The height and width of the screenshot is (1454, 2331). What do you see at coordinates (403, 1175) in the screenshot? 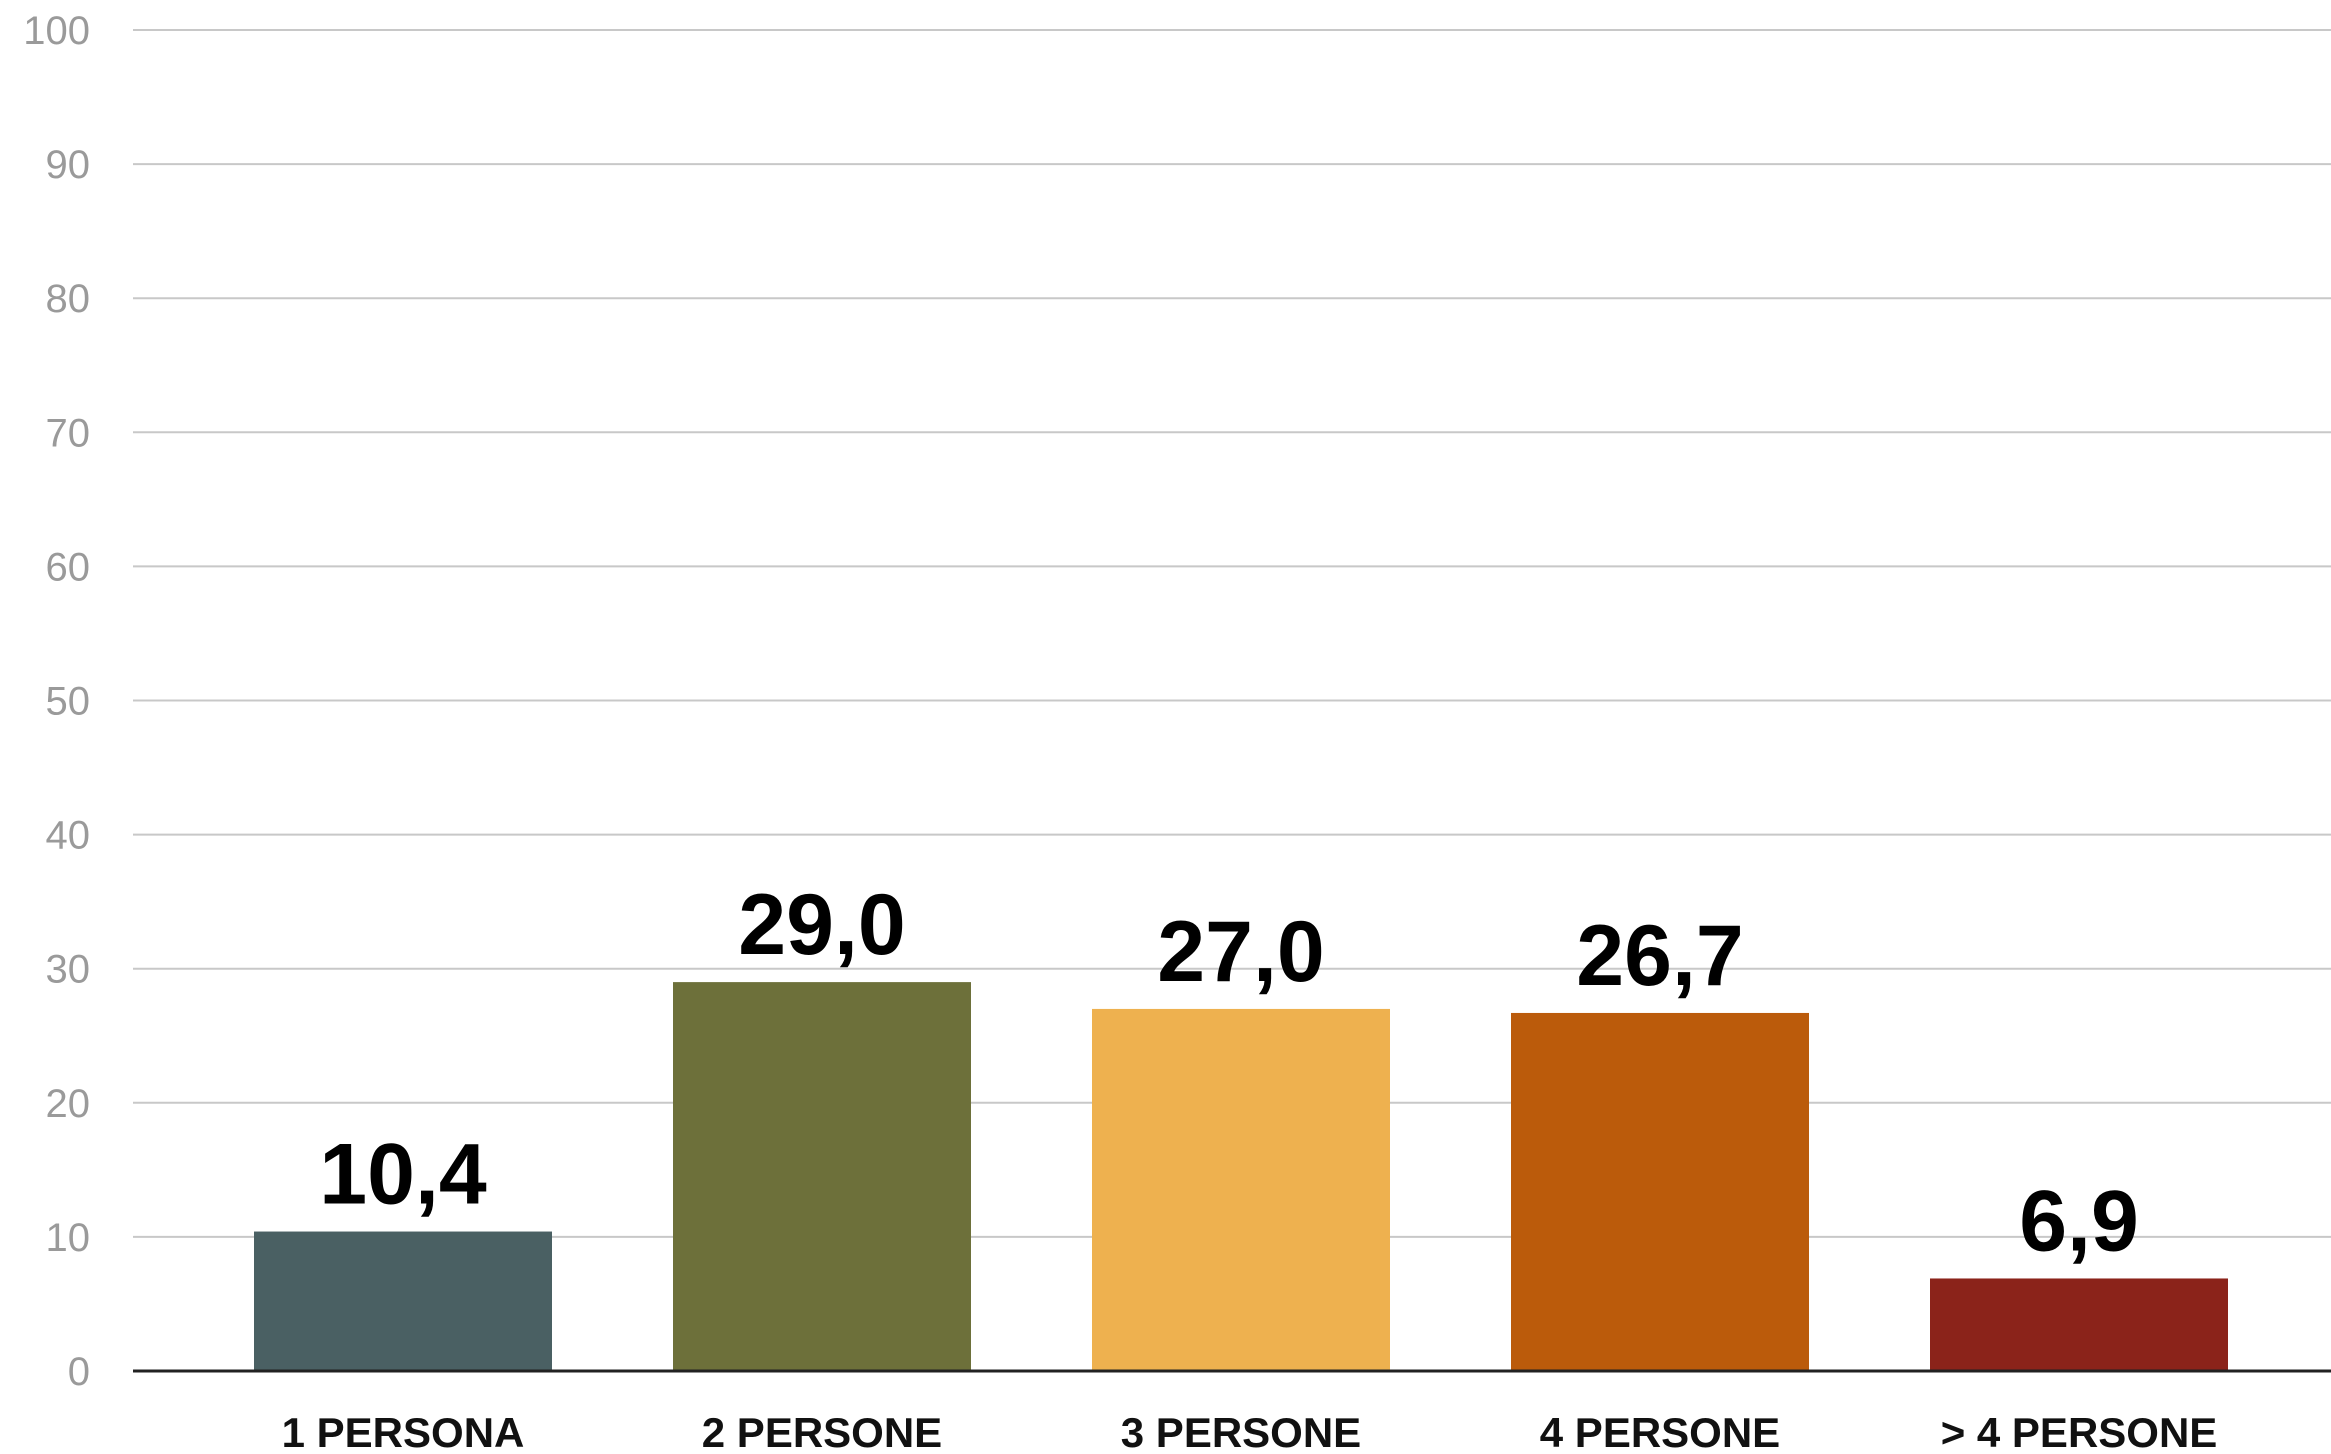
I see `data-label: 10,4` at bounding box center [403, 1175].